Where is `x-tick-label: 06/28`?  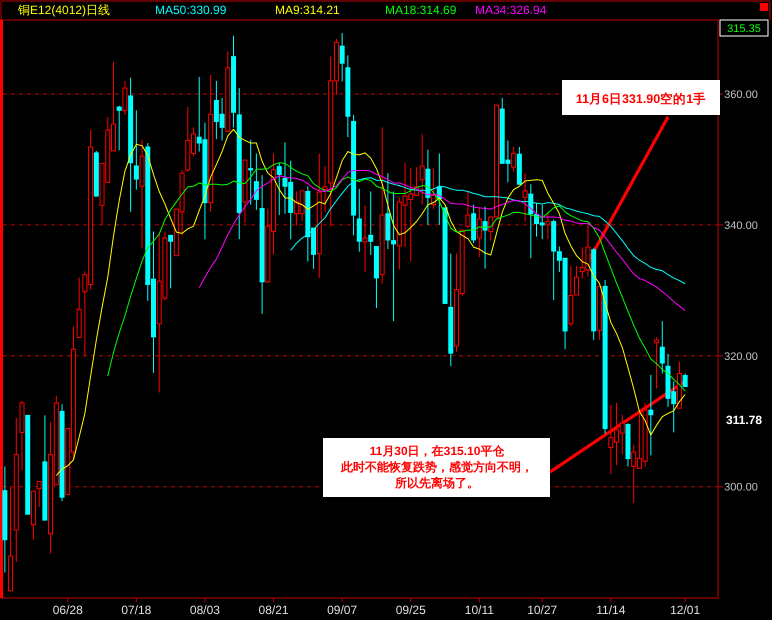
x-tick-label: 06/28 is located at coordinates (68, 610).